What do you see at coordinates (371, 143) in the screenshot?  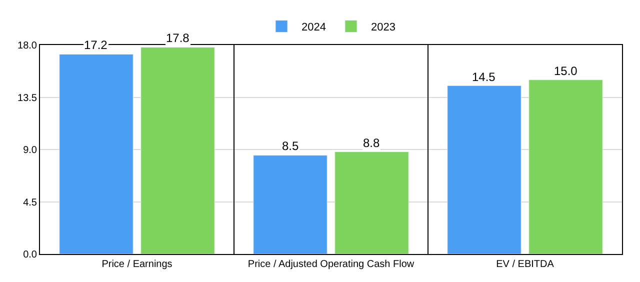 I see `data-label: 8.8` at bounding box center [371, 143].